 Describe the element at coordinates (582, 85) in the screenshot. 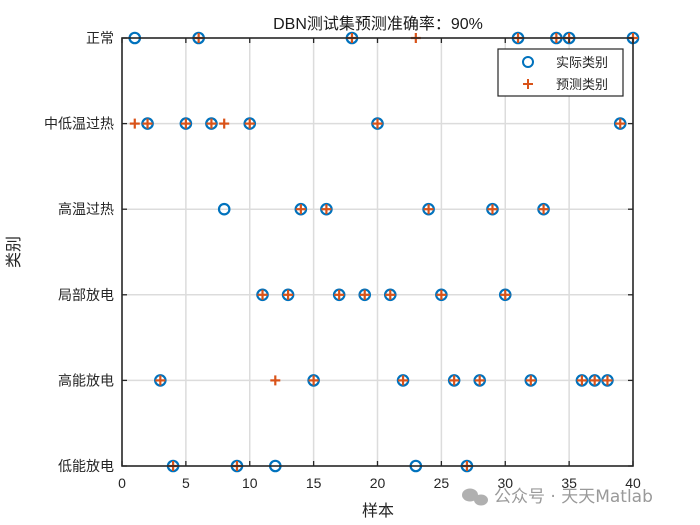

I see `legend-label-predicted: 预测类别` at that location.